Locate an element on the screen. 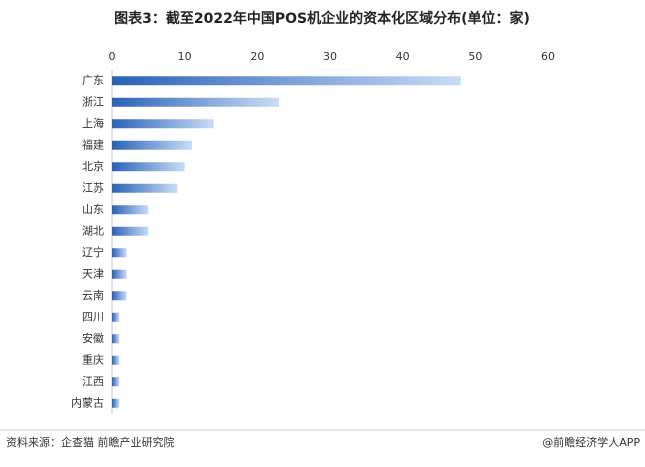 This screenshot has width=645, height=467. x-tick-label: 50 is located at coordinates (475, 56).